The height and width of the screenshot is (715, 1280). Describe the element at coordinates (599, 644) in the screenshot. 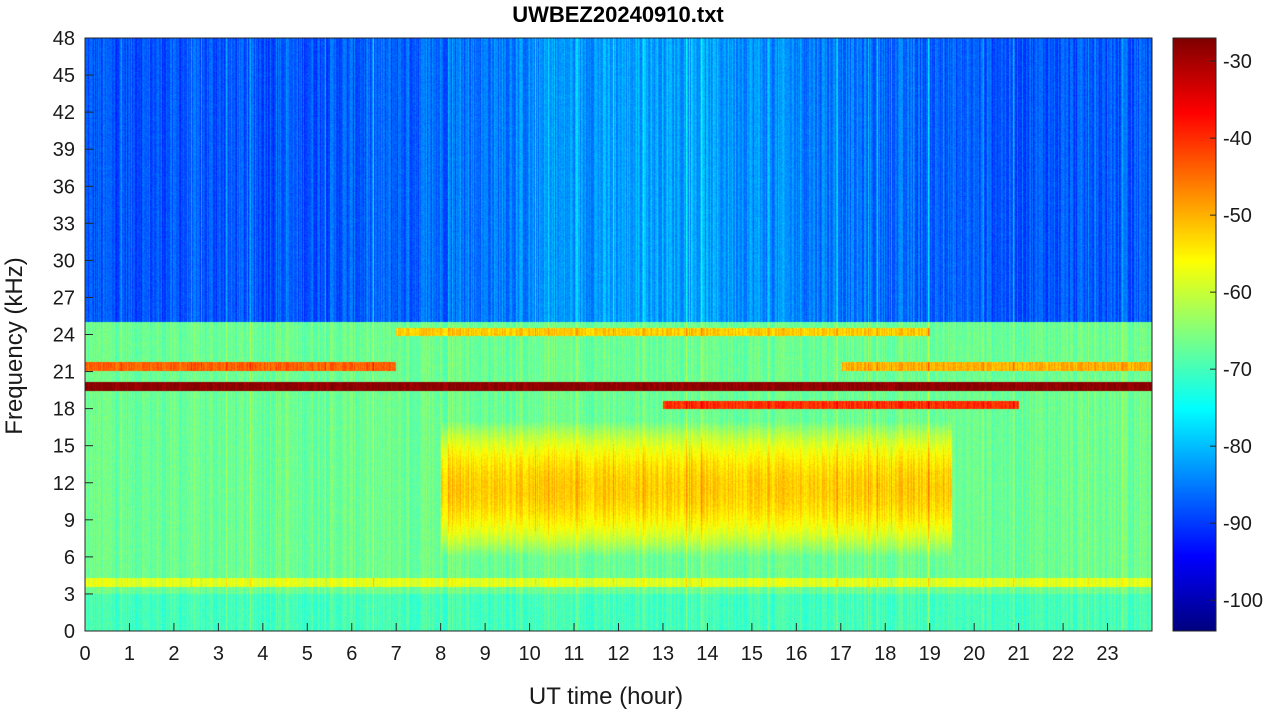

I see `x-axis-ticks: 0 1 2 3 4 5 6 7 8 9 10 11 12 13 14 15 16 17 18 19 20 21 22 23` at that location.